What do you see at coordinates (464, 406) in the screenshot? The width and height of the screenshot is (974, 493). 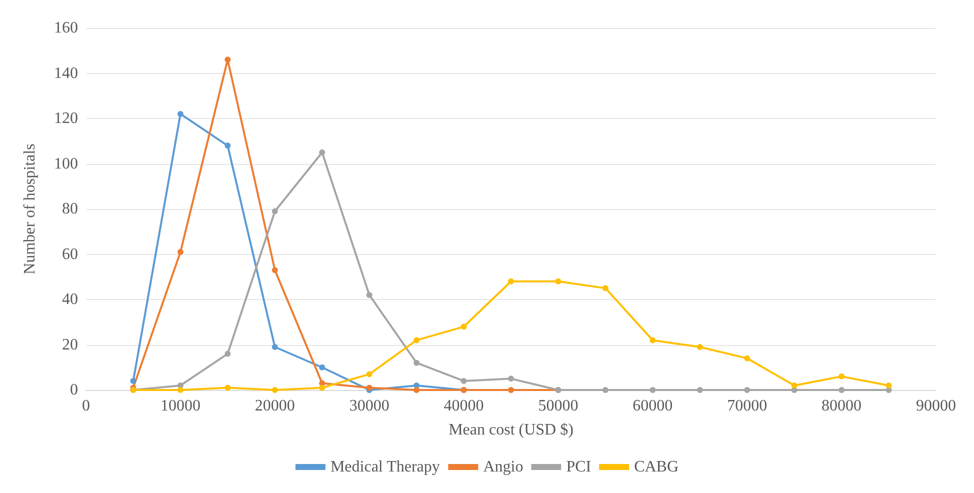 I see `x-tick-label: 40000` at bounding box center [464, 406].